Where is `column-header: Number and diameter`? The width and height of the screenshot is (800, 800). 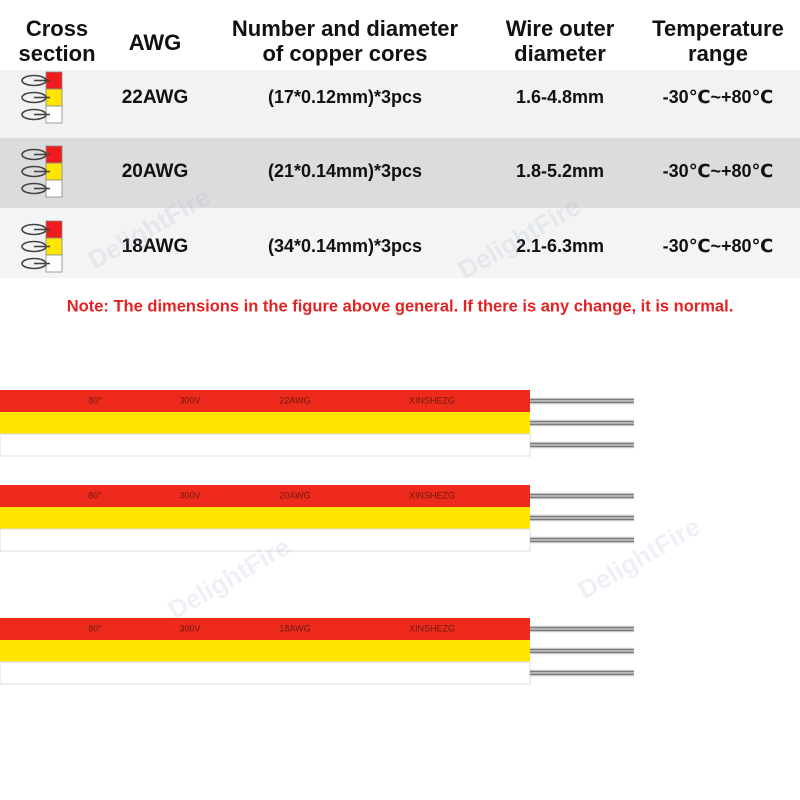 column-header: Number and diameter is located at coordinates (345, 28).